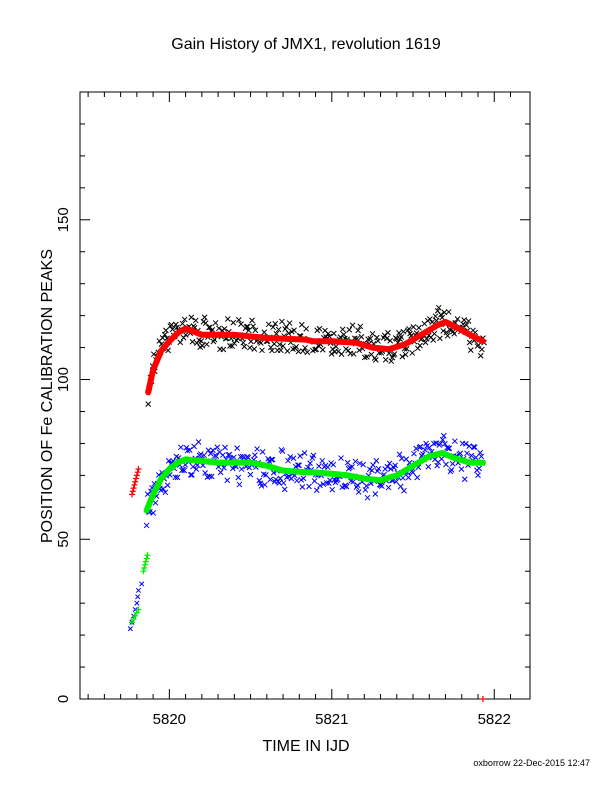  I want to click on x-tick-label: 5821, so click(331, 719).